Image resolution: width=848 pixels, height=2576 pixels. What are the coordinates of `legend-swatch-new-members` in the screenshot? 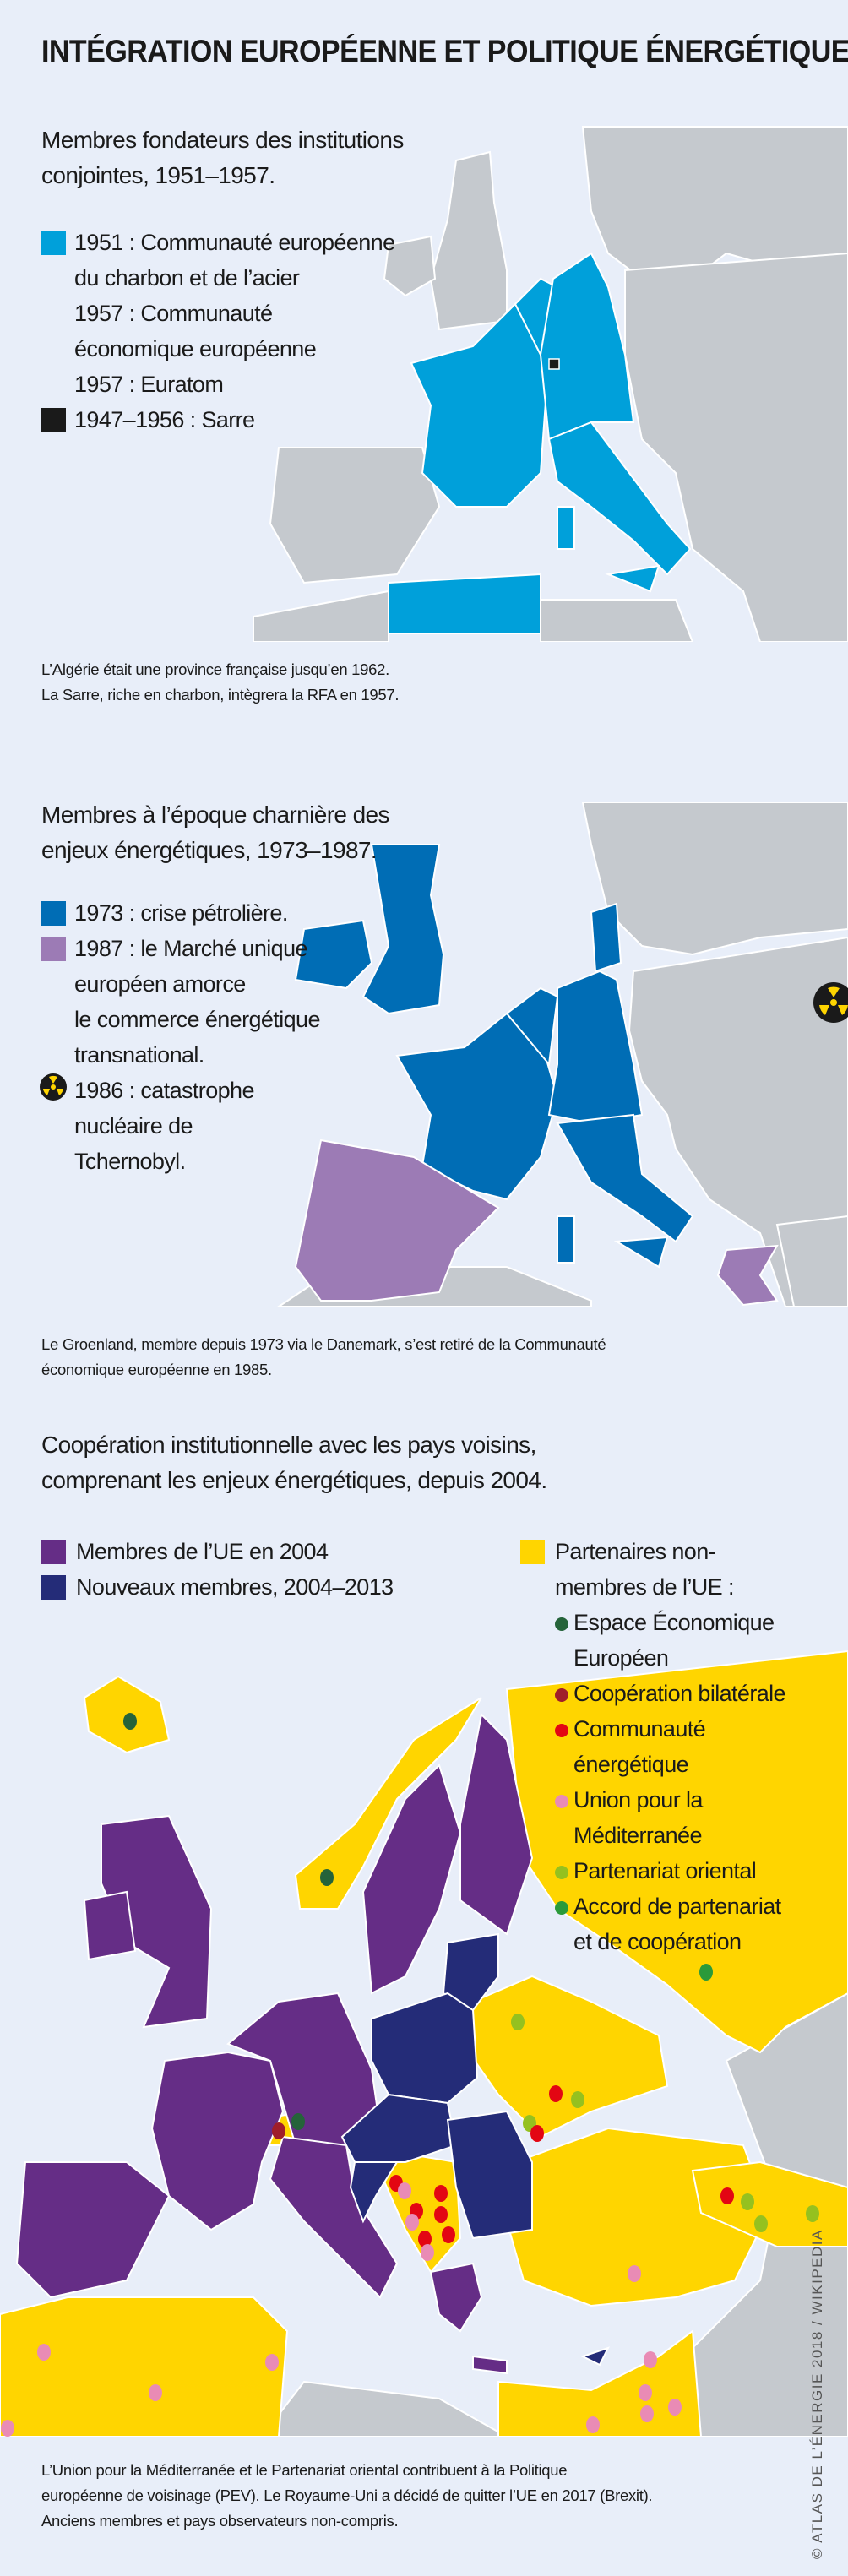 It's located at (53, 1587).